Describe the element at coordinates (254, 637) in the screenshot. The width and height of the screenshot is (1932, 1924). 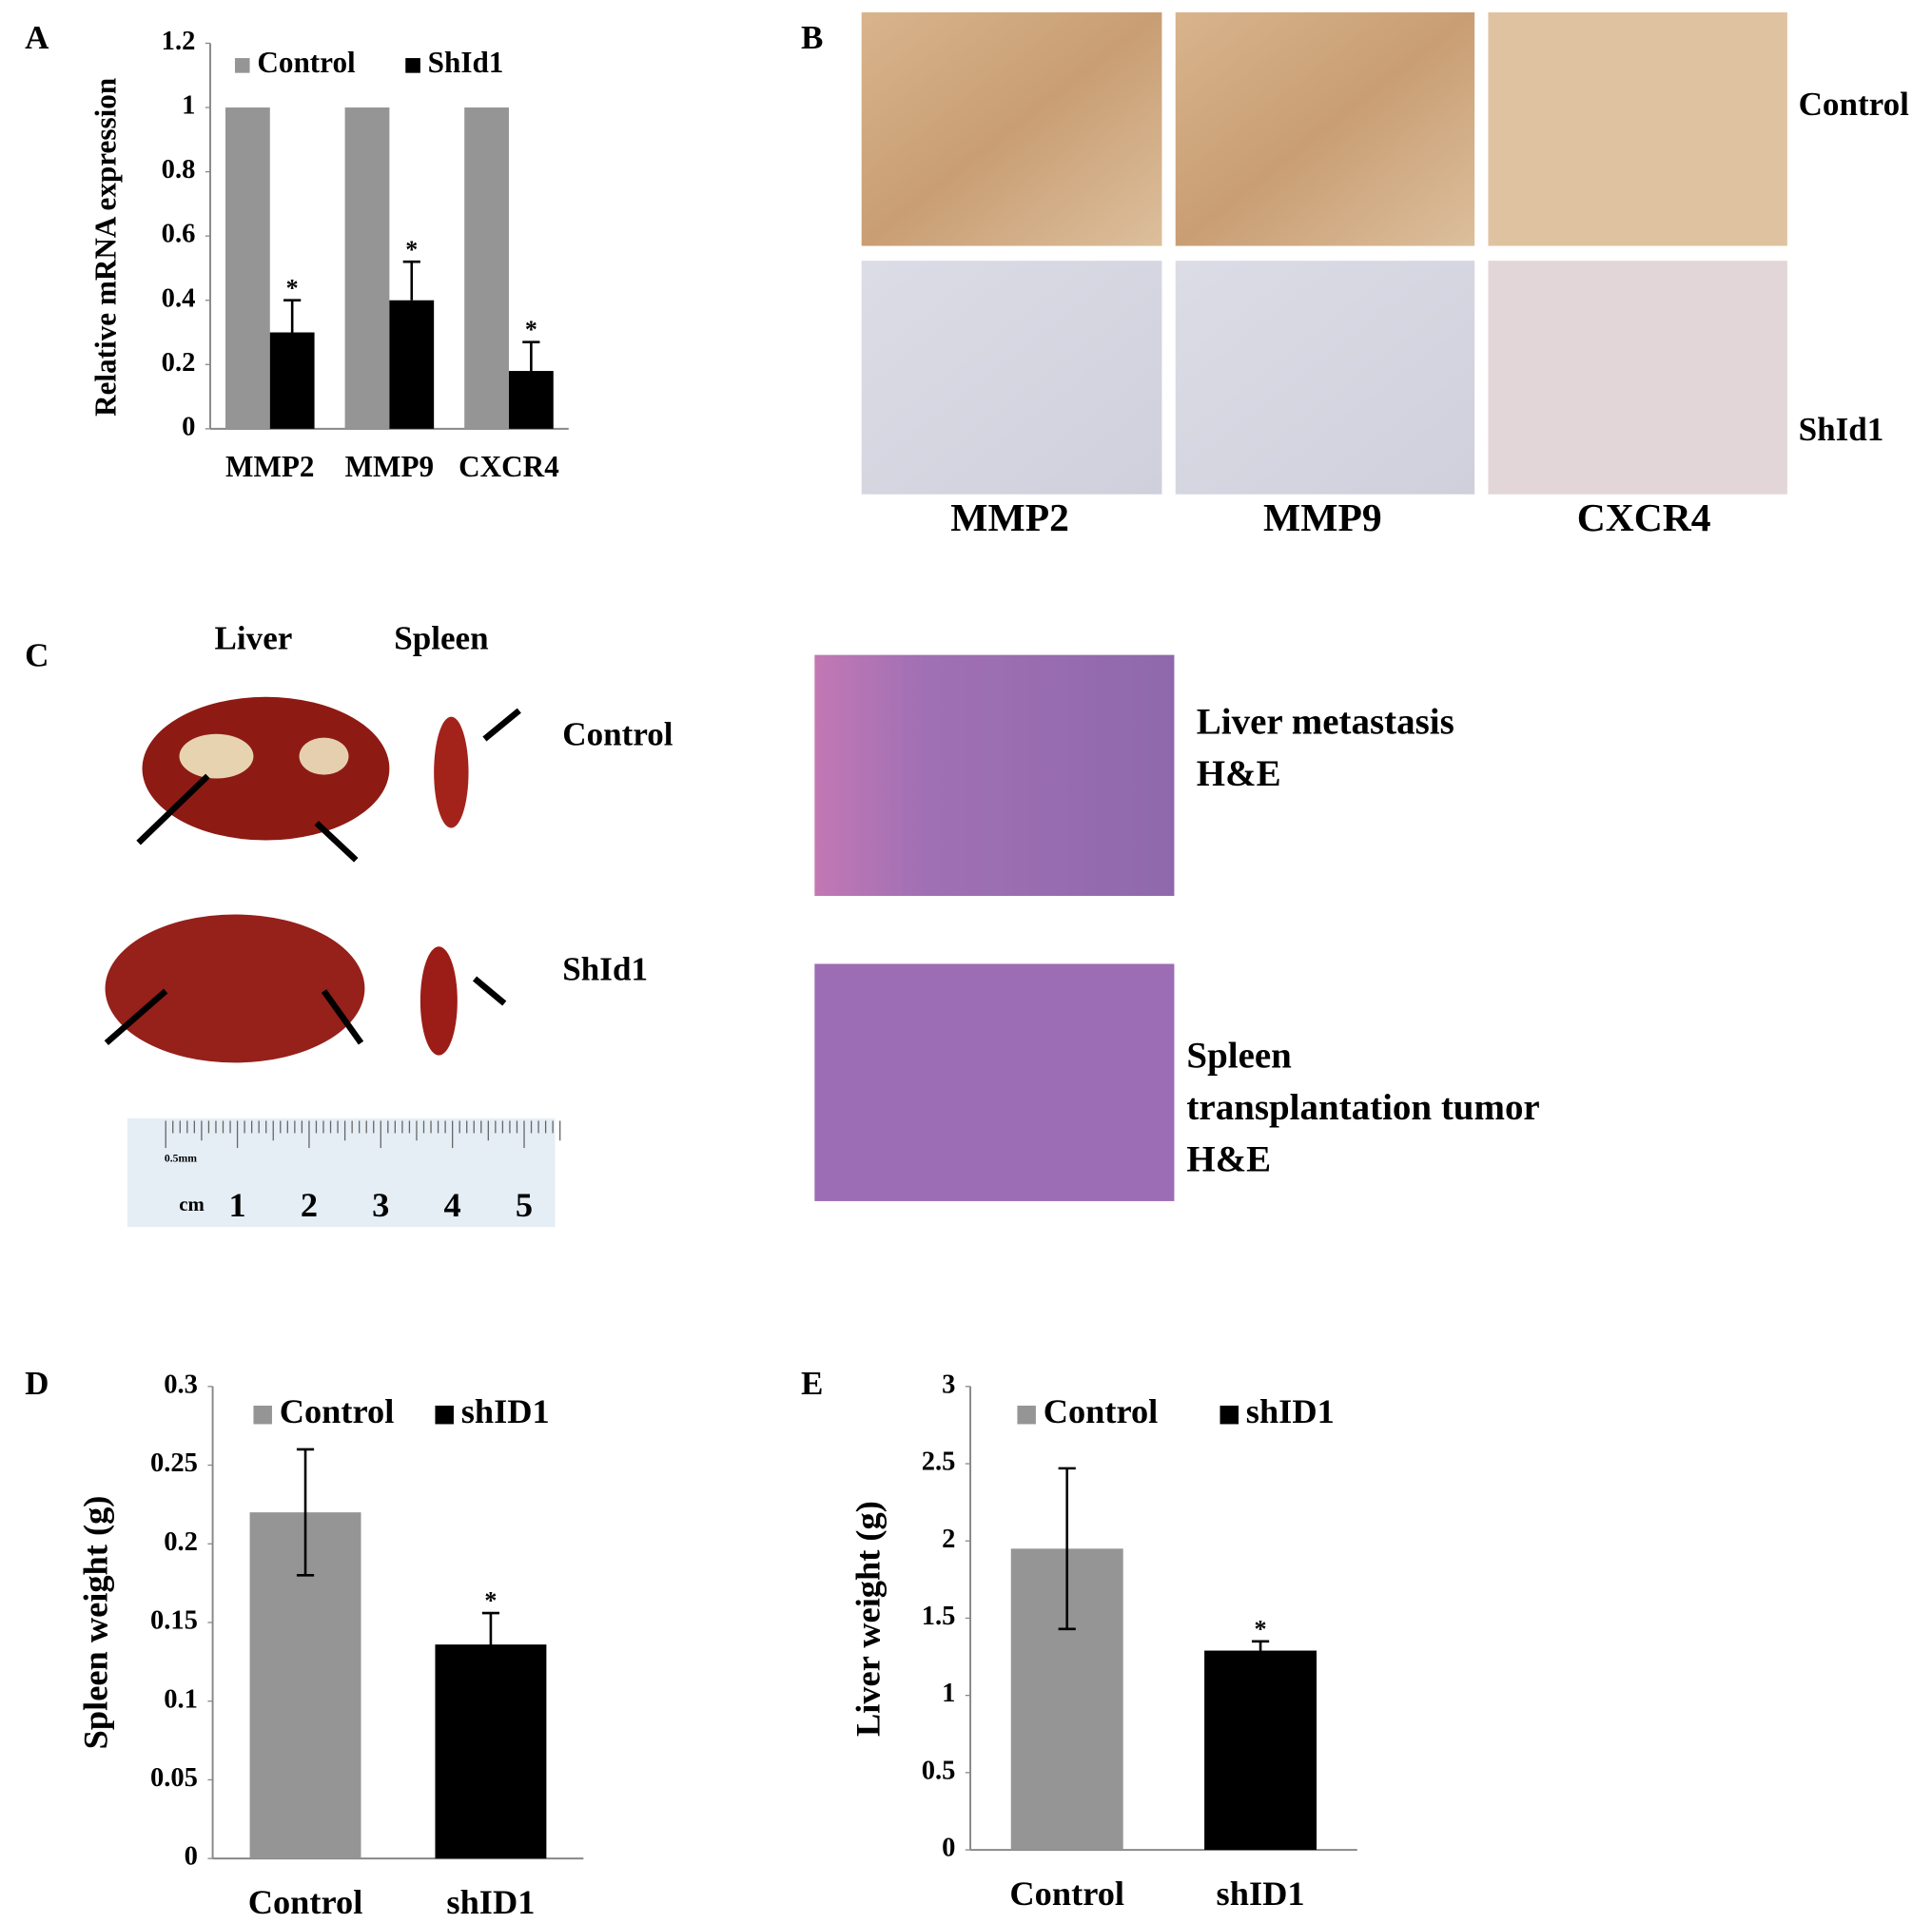
I see `column-label: Liver` at that location.